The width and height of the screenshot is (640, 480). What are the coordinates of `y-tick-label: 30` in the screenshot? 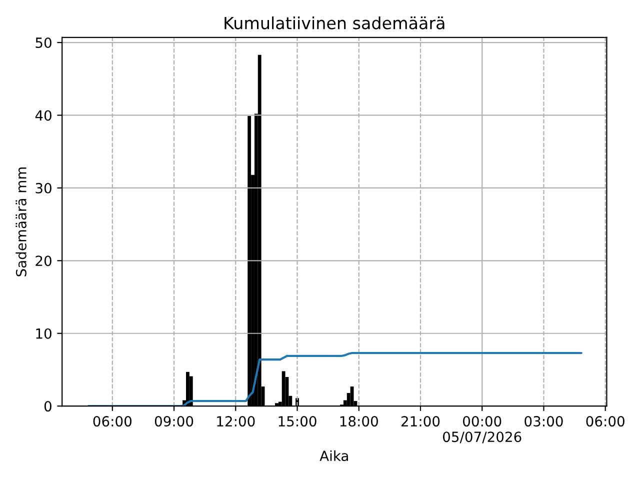 It's located at (44, 188).